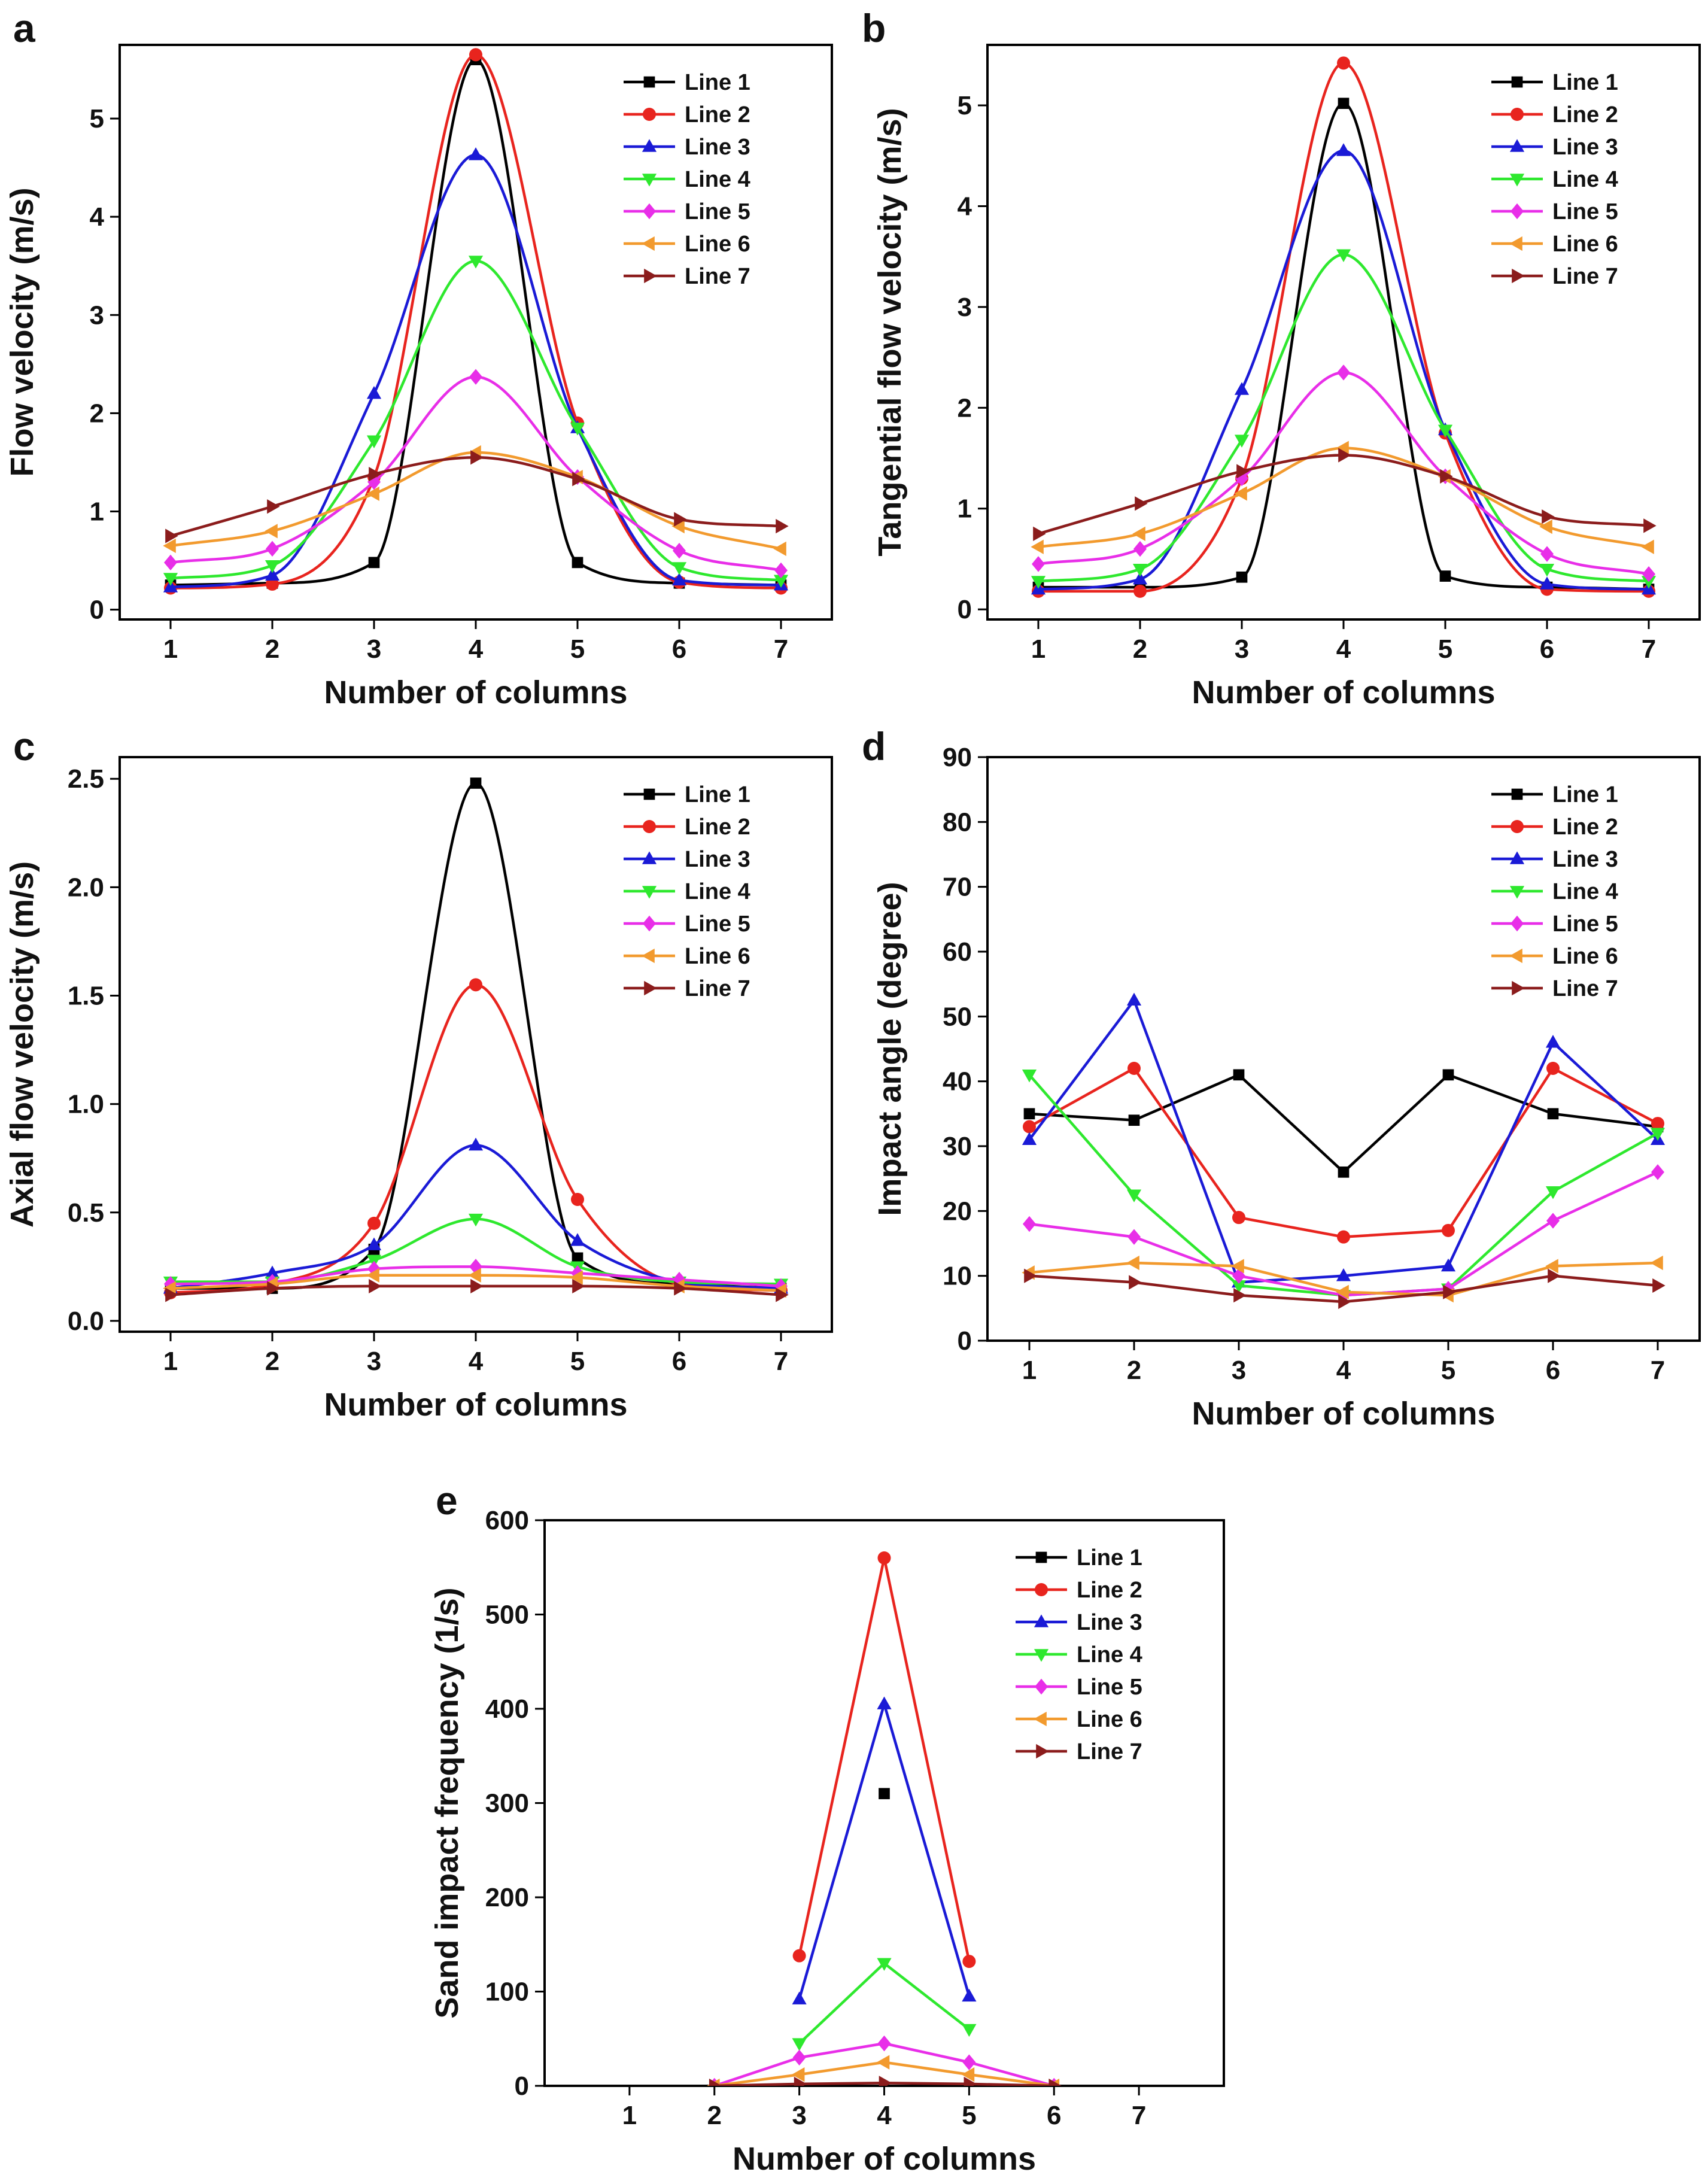  I want to click on panel-c-legend-item: Line 1, so click(687, 794).